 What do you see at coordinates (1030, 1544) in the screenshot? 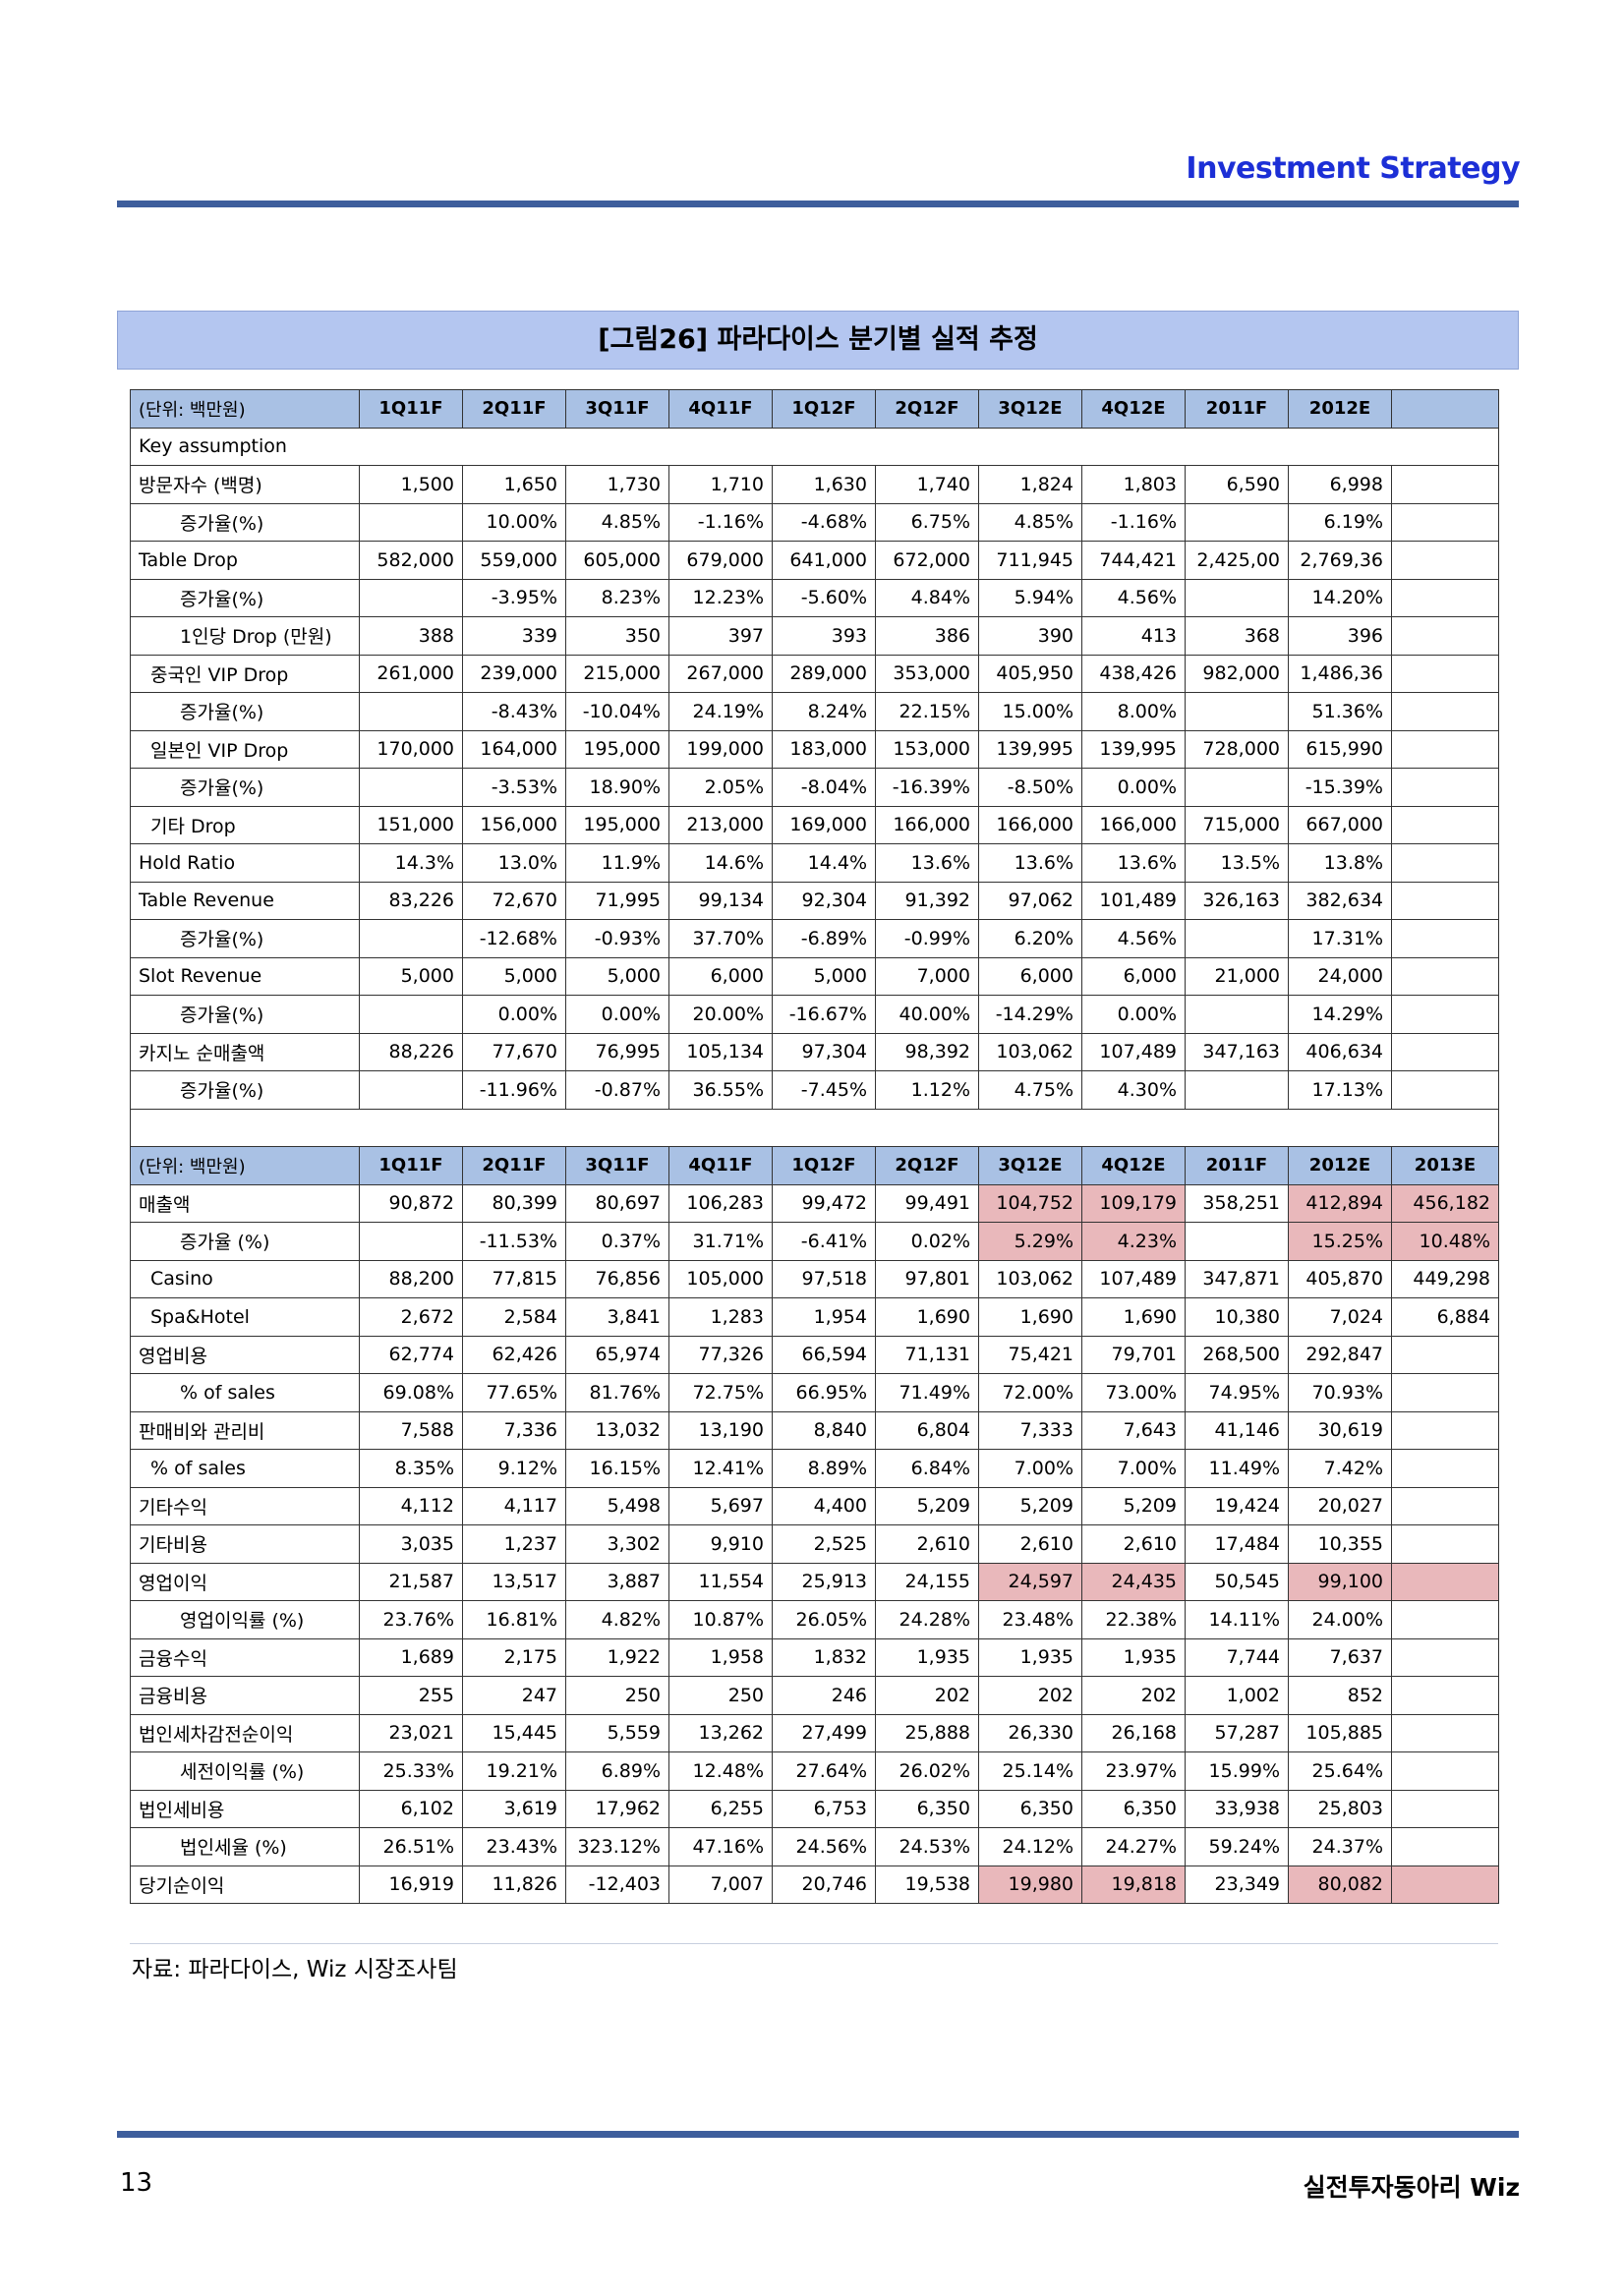
I see `table-cell: 2,610` at bounding box center [1030, 1544].